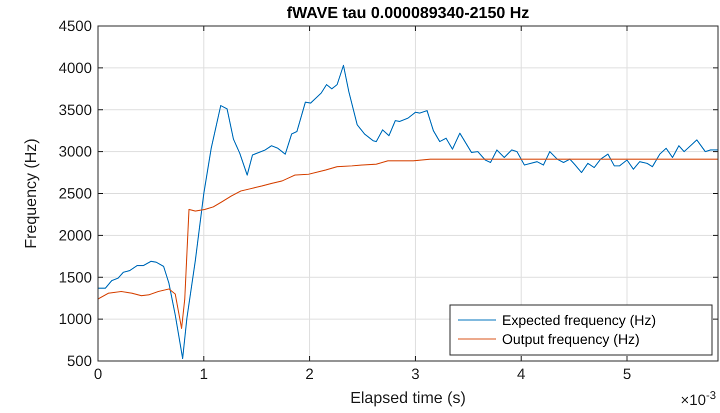 The width and height of the screenshot is (720, 413). What do you see at coordinates (98, 374) in the screenshot?
I see `x-tick-label: 0` at bounding box center [98, 374].